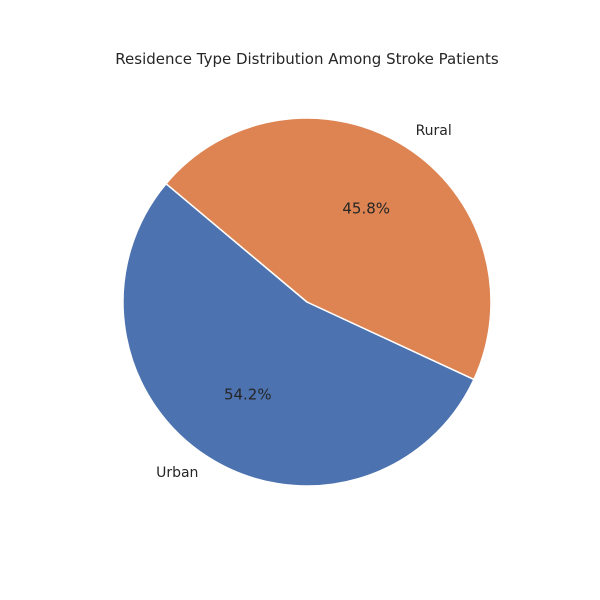 The image size is (600, 600). Describe the element at coordinates (434, 131) in the screenshot. I see `slice-label-rural: Rural` at that location.